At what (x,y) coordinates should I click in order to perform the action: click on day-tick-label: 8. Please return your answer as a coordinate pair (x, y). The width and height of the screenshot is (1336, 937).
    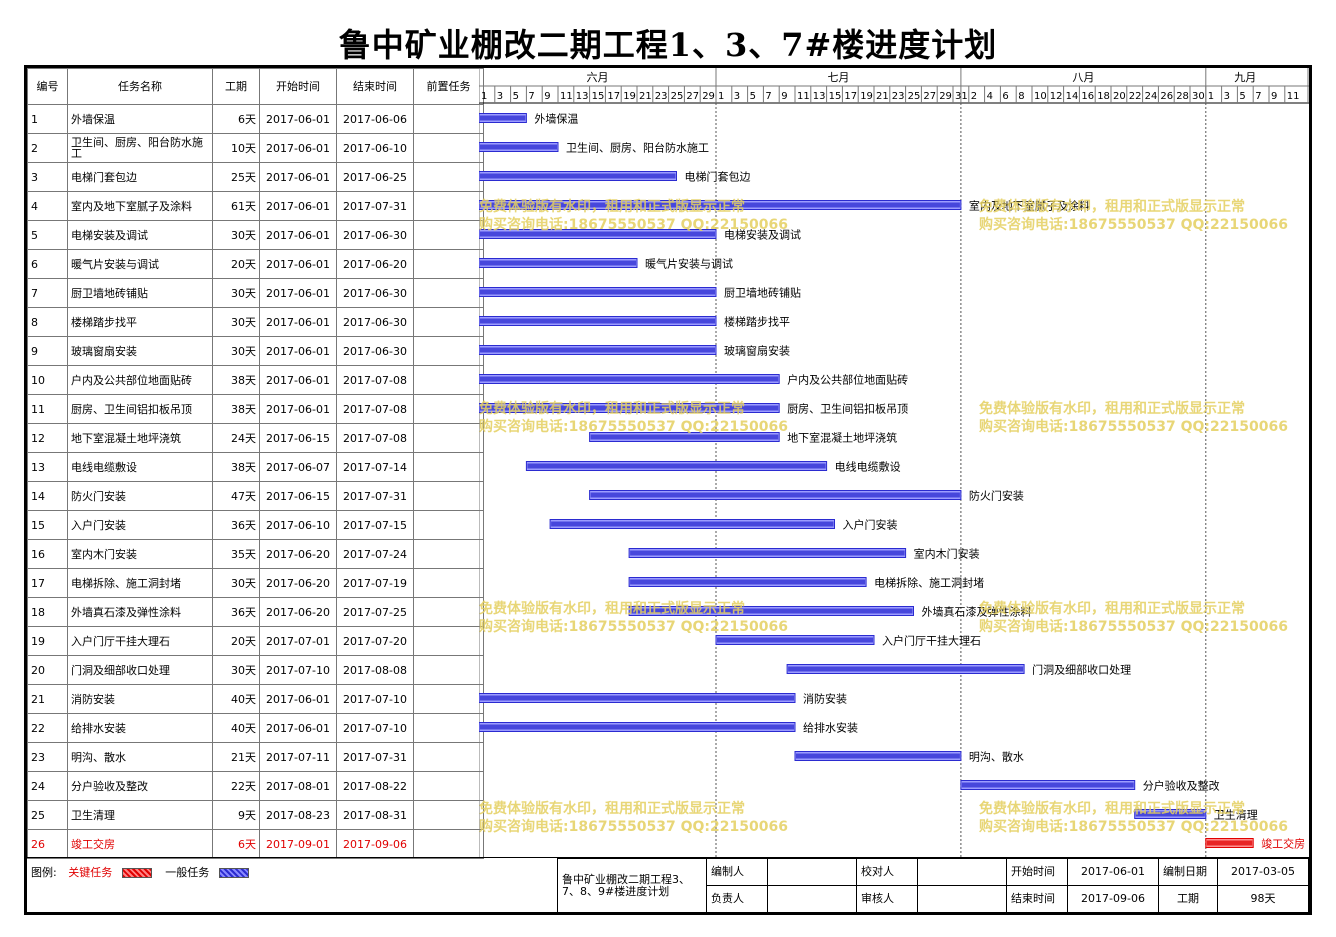
    Looking at the image, I should click on (1021, 96).